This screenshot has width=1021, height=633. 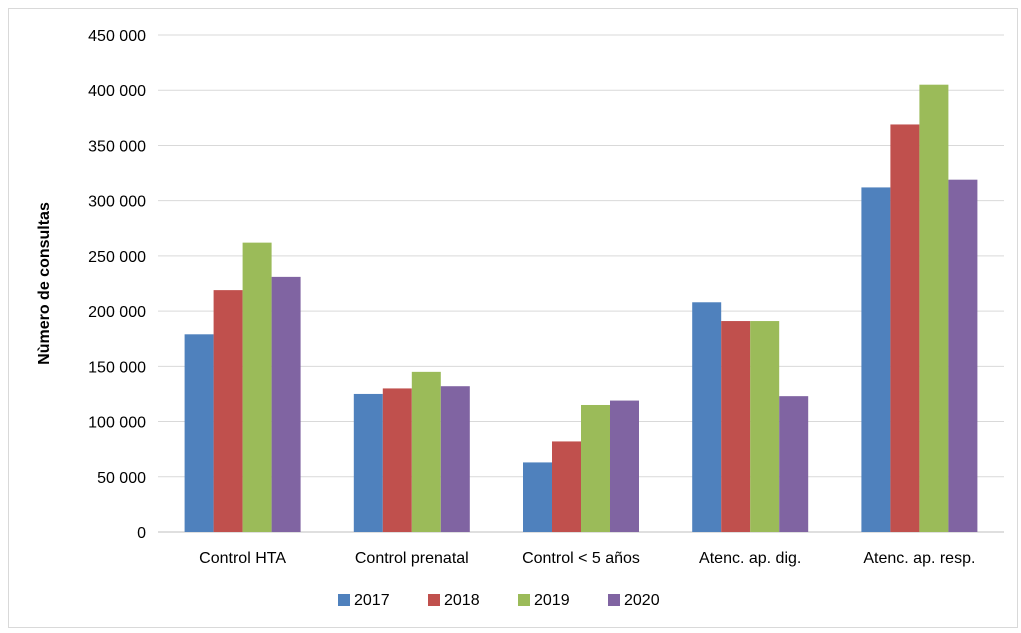 What do you see at coordinates (412, 558) in the screenshot?
I see `x-tick-label: Control prenatal` at bounding box center [412, 558].